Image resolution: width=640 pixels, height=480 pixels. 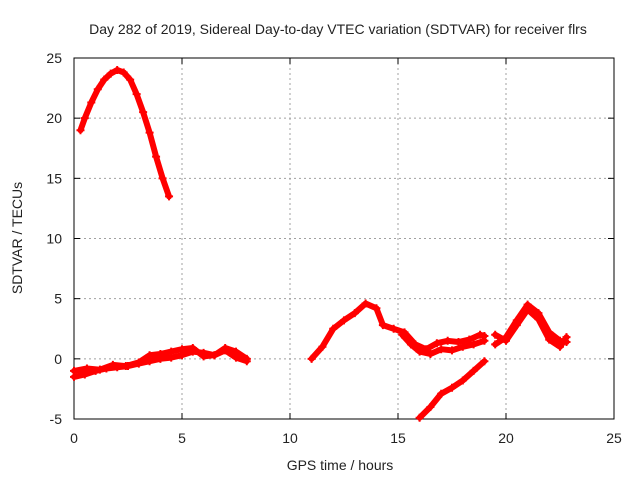 I want to click on x-tick-label: 15, so click(x=398, y=438).